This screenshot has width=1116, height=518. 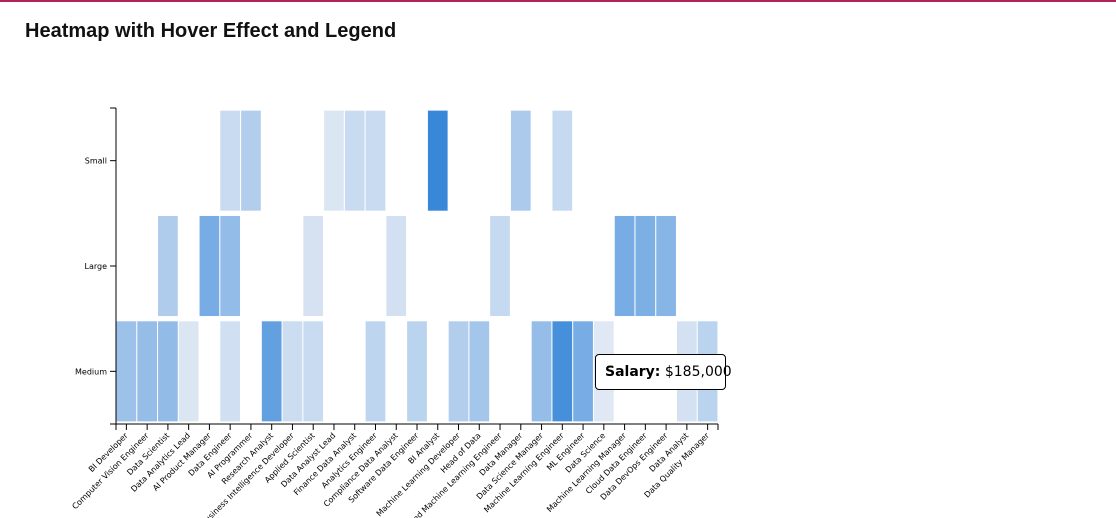 What do you see at coordinates (96, 161) in the screenshot?
I see `y-tick-label-0: Small` at bounding box center [96, 161].